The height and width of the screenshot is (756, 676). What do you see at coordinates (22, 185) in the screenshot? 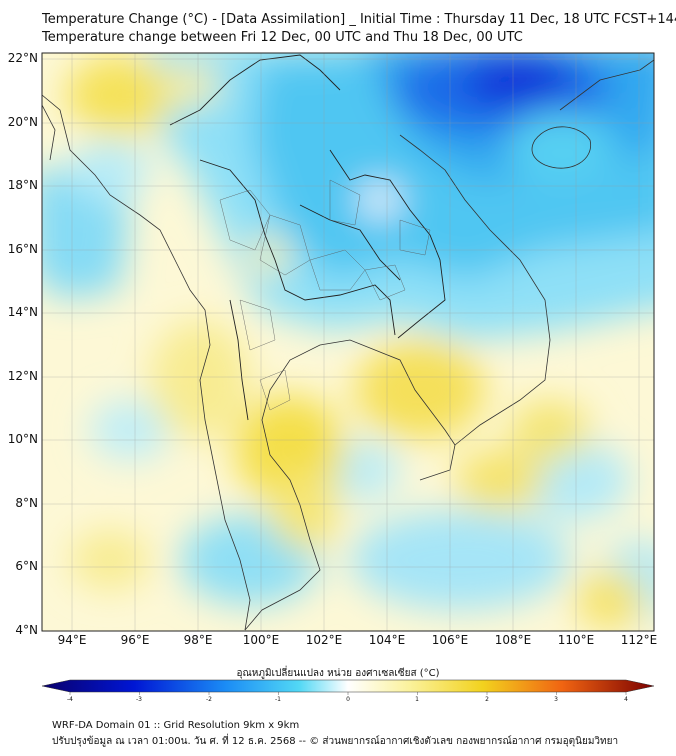
I see `lat-label-18n: 18°N` at bounding box center [22, 185].